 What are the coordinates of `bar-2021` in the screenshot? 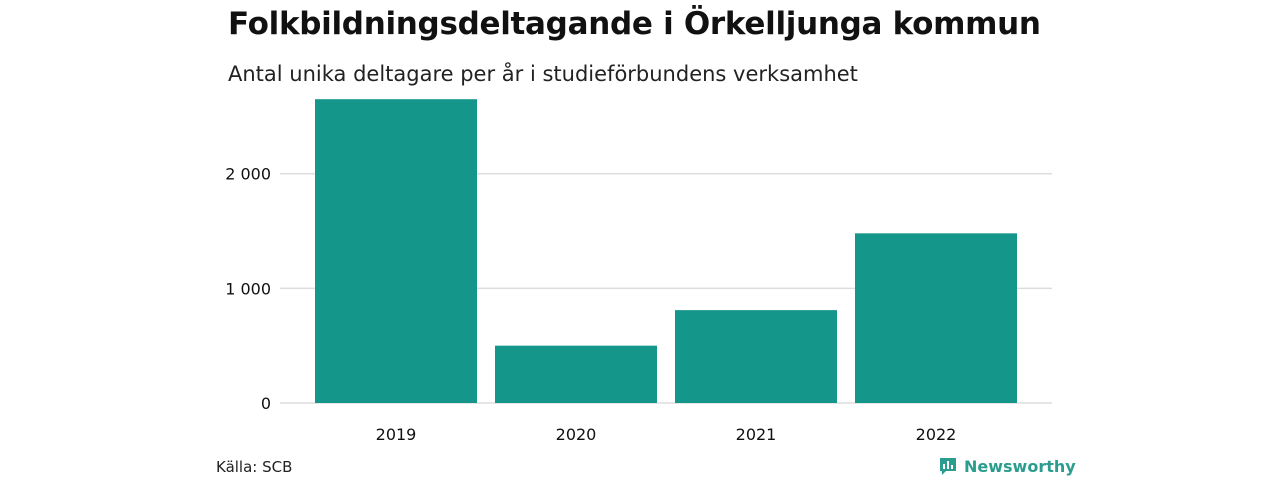 It's located at (756, 356).